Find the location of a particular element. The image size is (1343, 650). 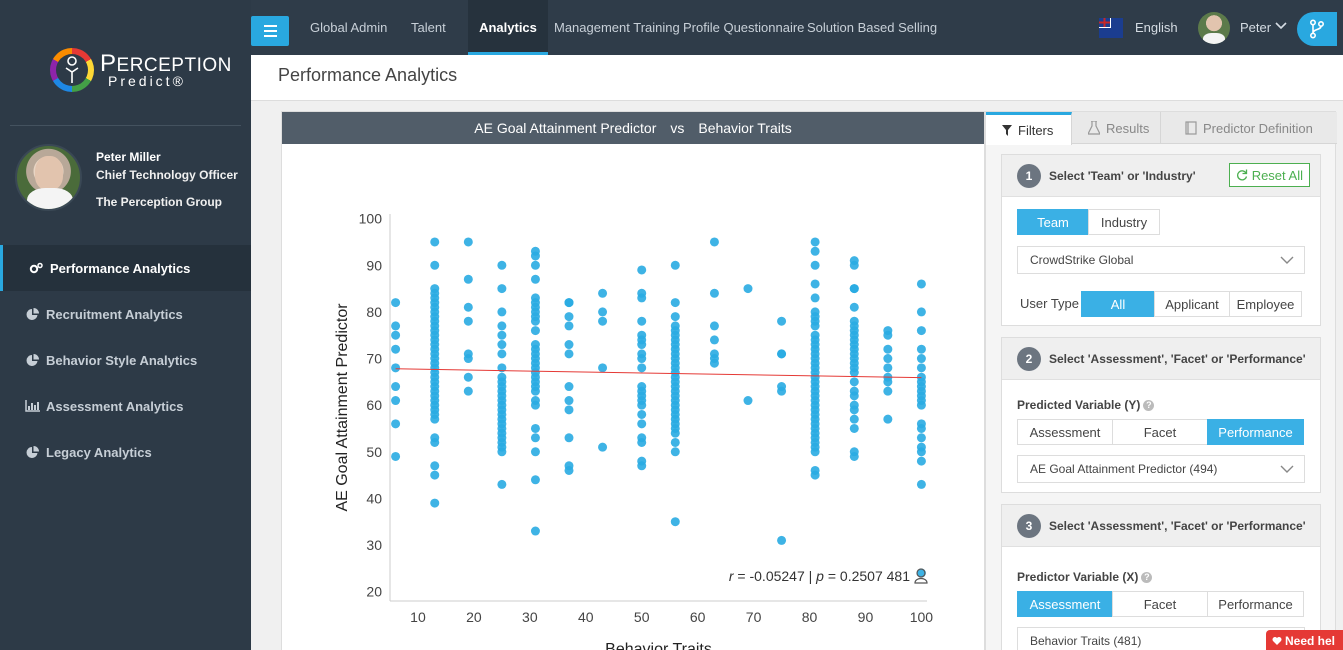

tab-results: Results is located at coordinates (1116, 128).